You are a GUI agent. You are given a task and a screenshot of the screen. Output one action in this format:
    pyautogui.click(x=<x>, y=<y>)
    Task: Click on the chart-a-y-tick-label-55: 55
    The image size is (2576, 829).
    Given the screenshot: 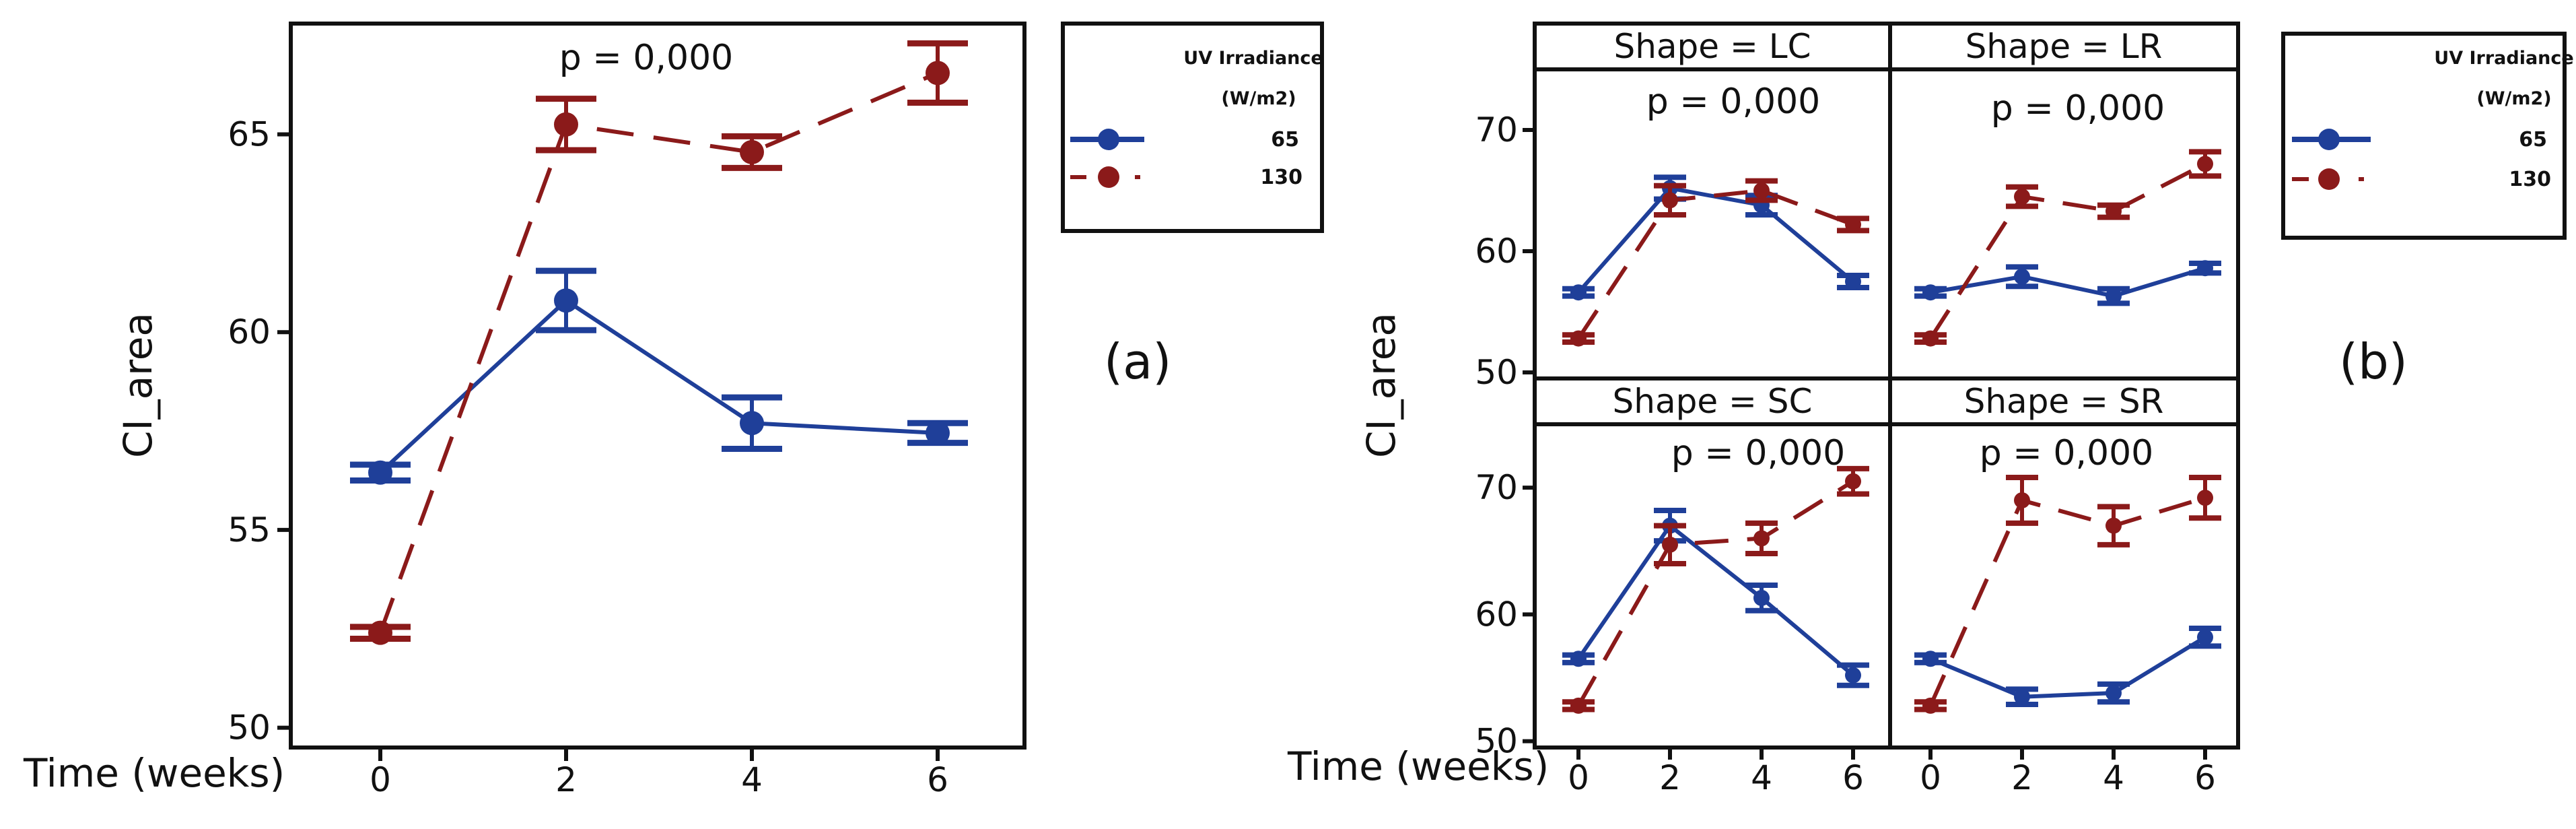 What is the action you would take?
    pyautogui.click(x=249, y=530)
    